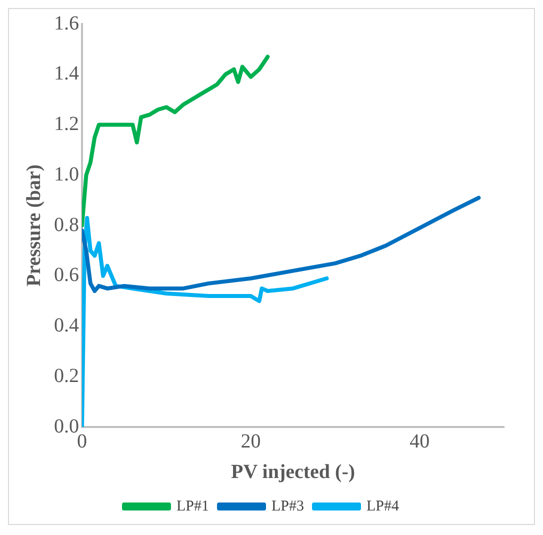  What do you see at coordinates (66, 225) in the screenshot?
I see `y-tick-label: 0.8` at bounding box center [66, 225].